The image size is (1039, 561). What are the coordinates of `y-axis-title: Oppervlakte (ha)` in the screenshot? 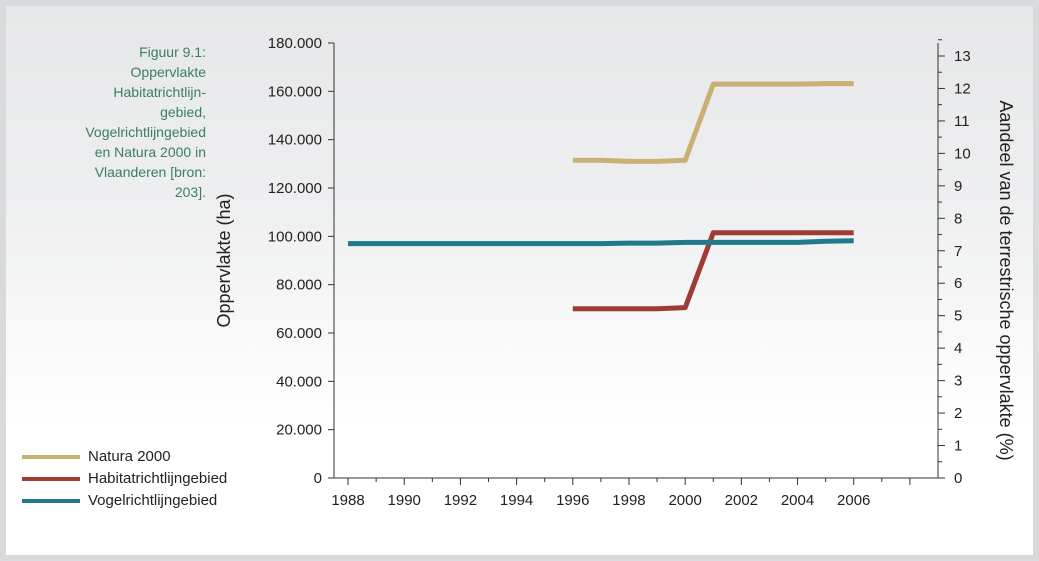 It's located at (224, 260).